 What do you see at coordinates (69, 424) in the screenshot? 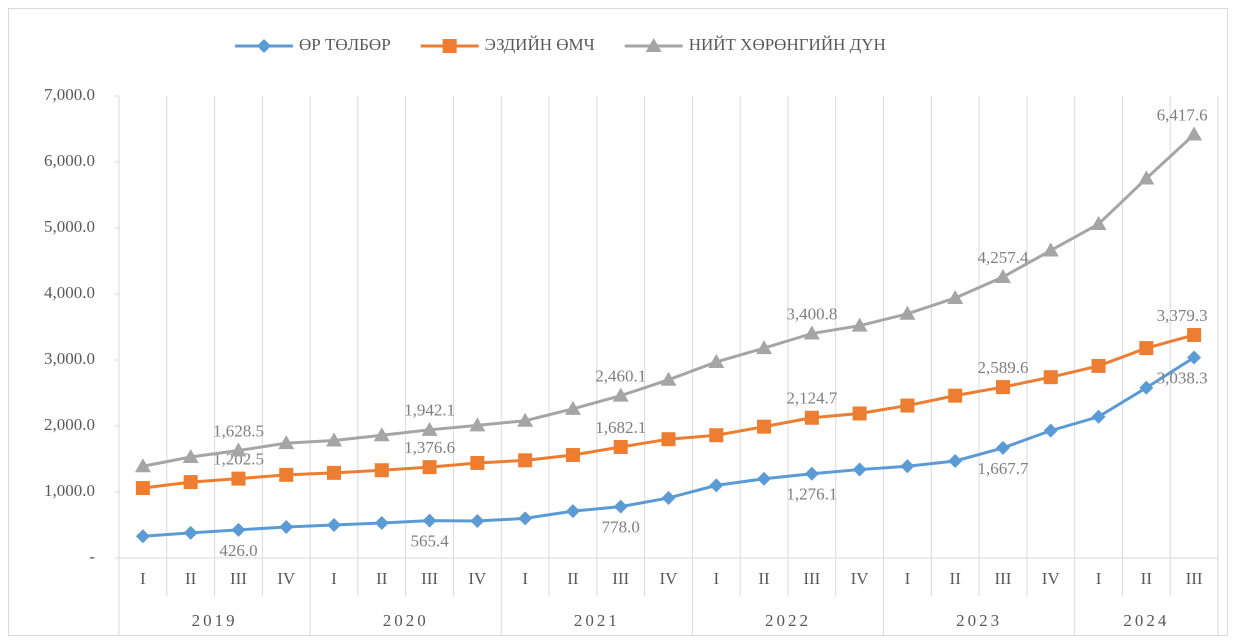
I see `y-tick-label: 2,000.0` at bounding box center [69, 424].